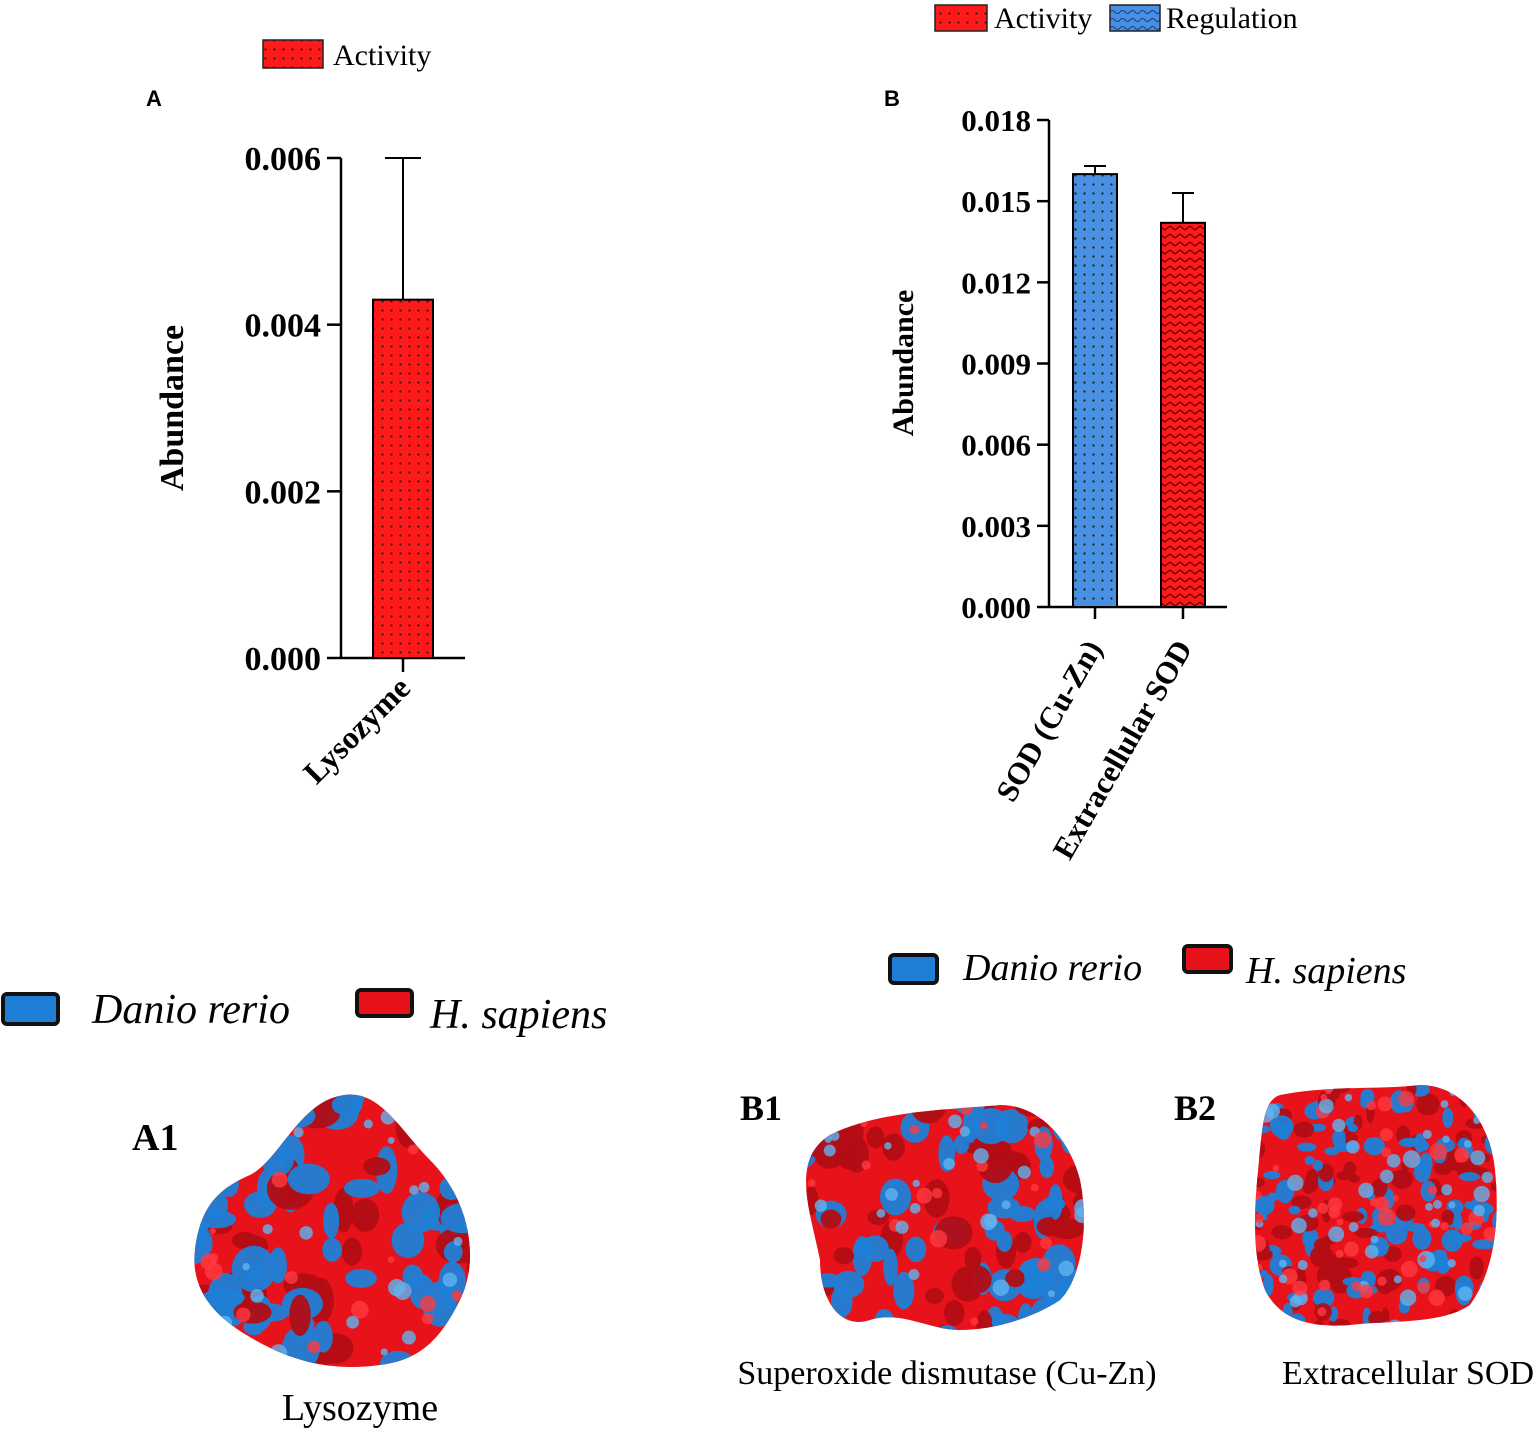  Describe the element at coordinates (332, 1231) in the screenshot. I see `lysozyme-surface-image` at that location.